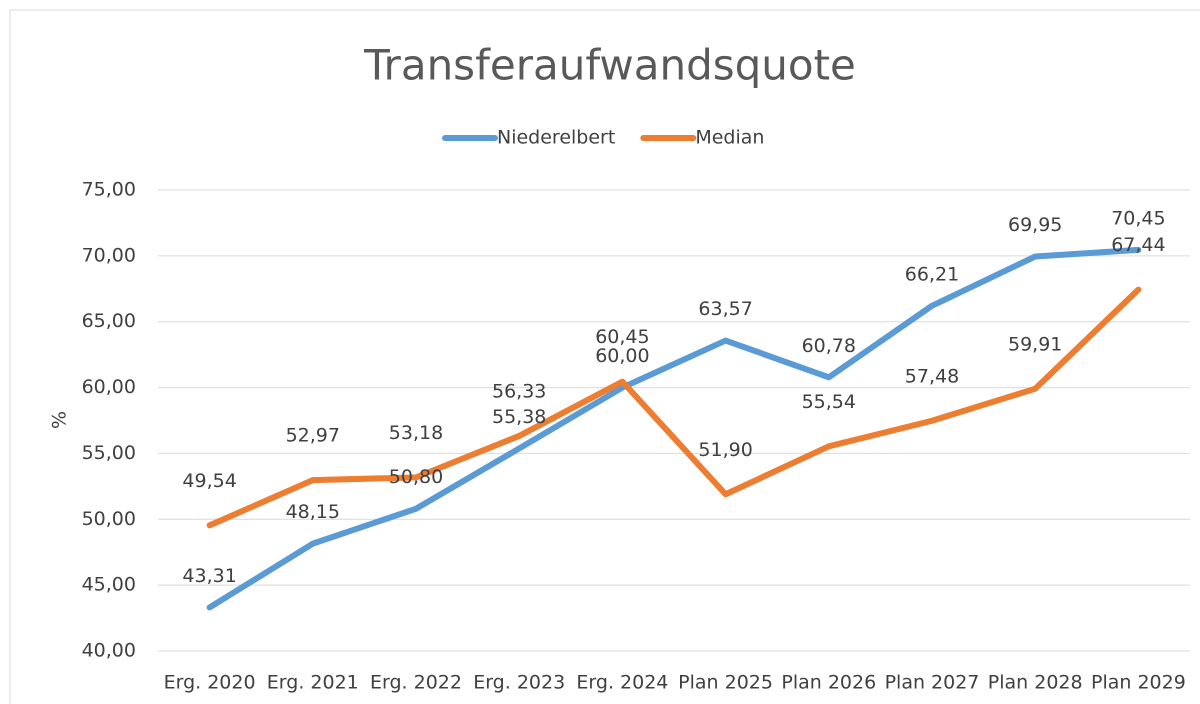  I want to click on data-label: 59,91, so click(1035, 344).